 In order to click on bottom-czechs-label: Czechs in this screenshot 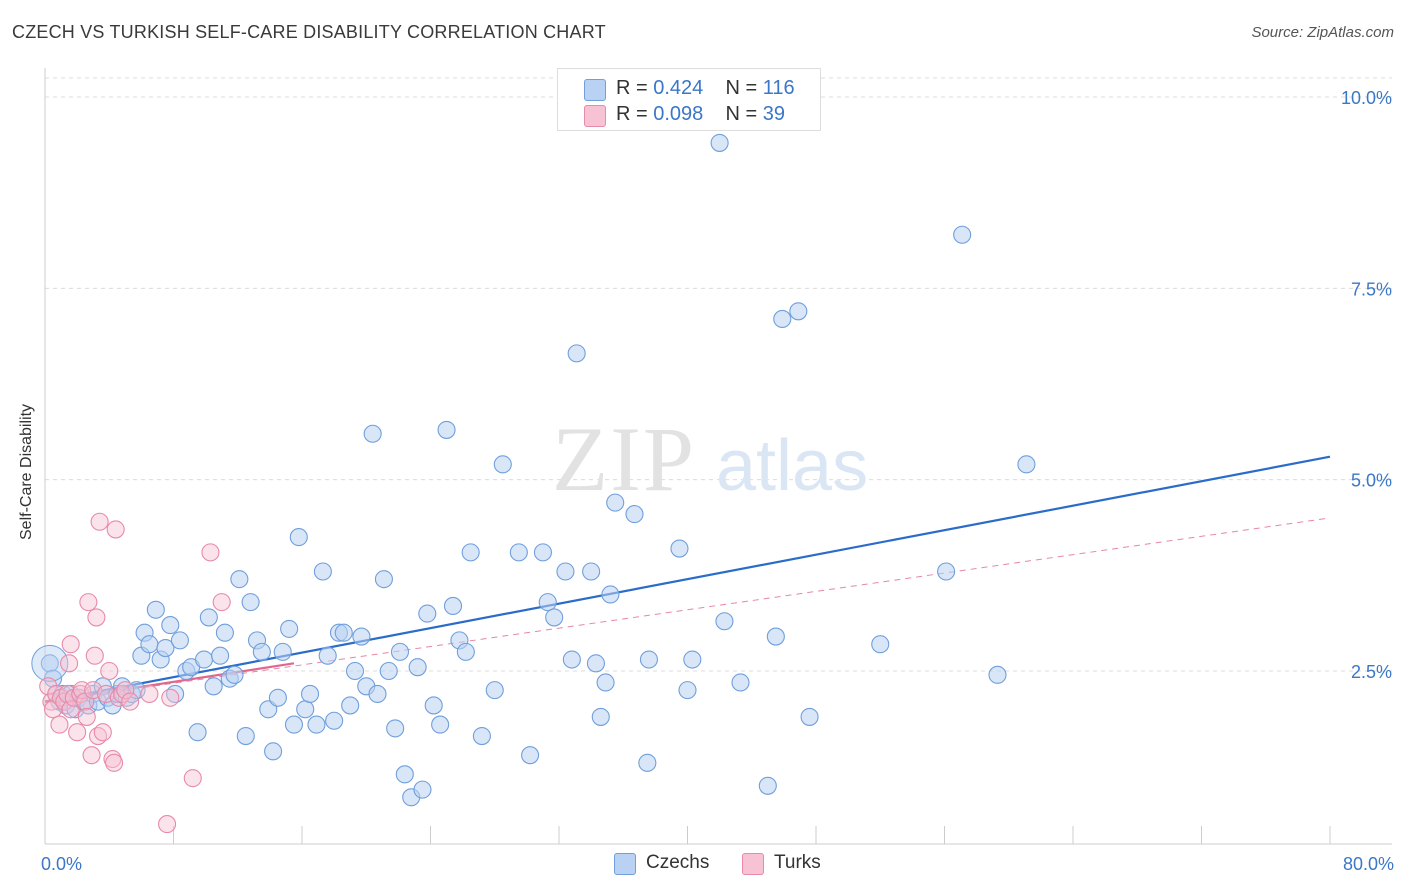, I will do `click(678, 862)`.